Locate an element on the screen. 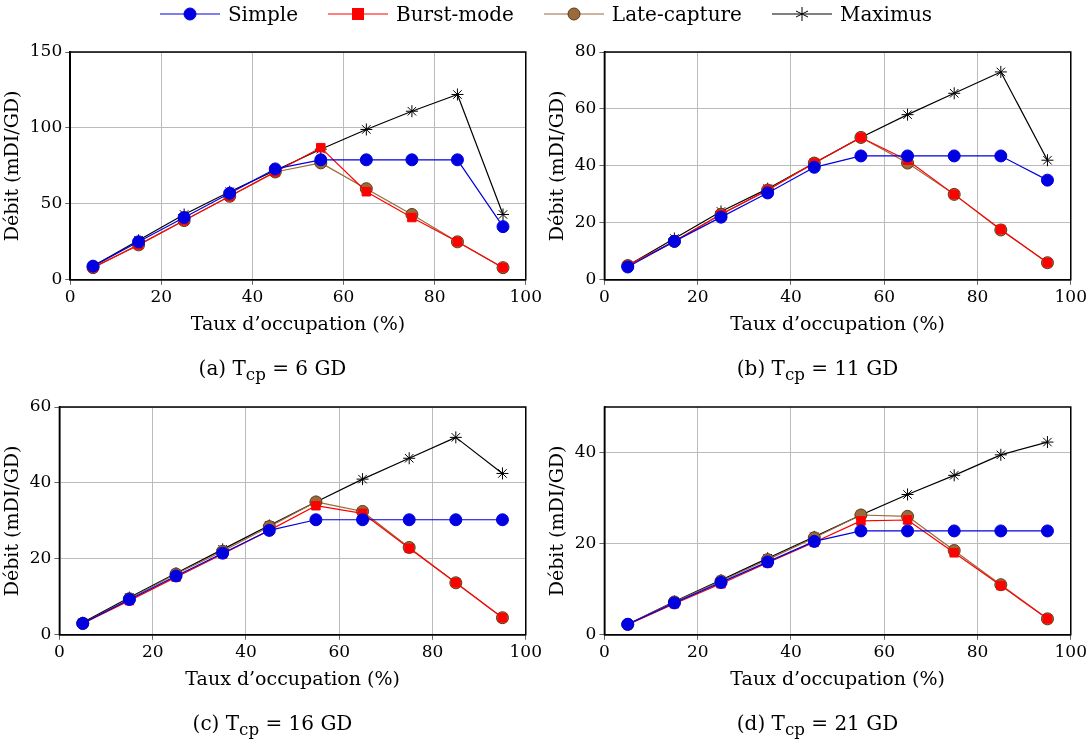 This screenshot has height=747, width=1092. legend-label: Maximus is located at coordinates (886, 14).